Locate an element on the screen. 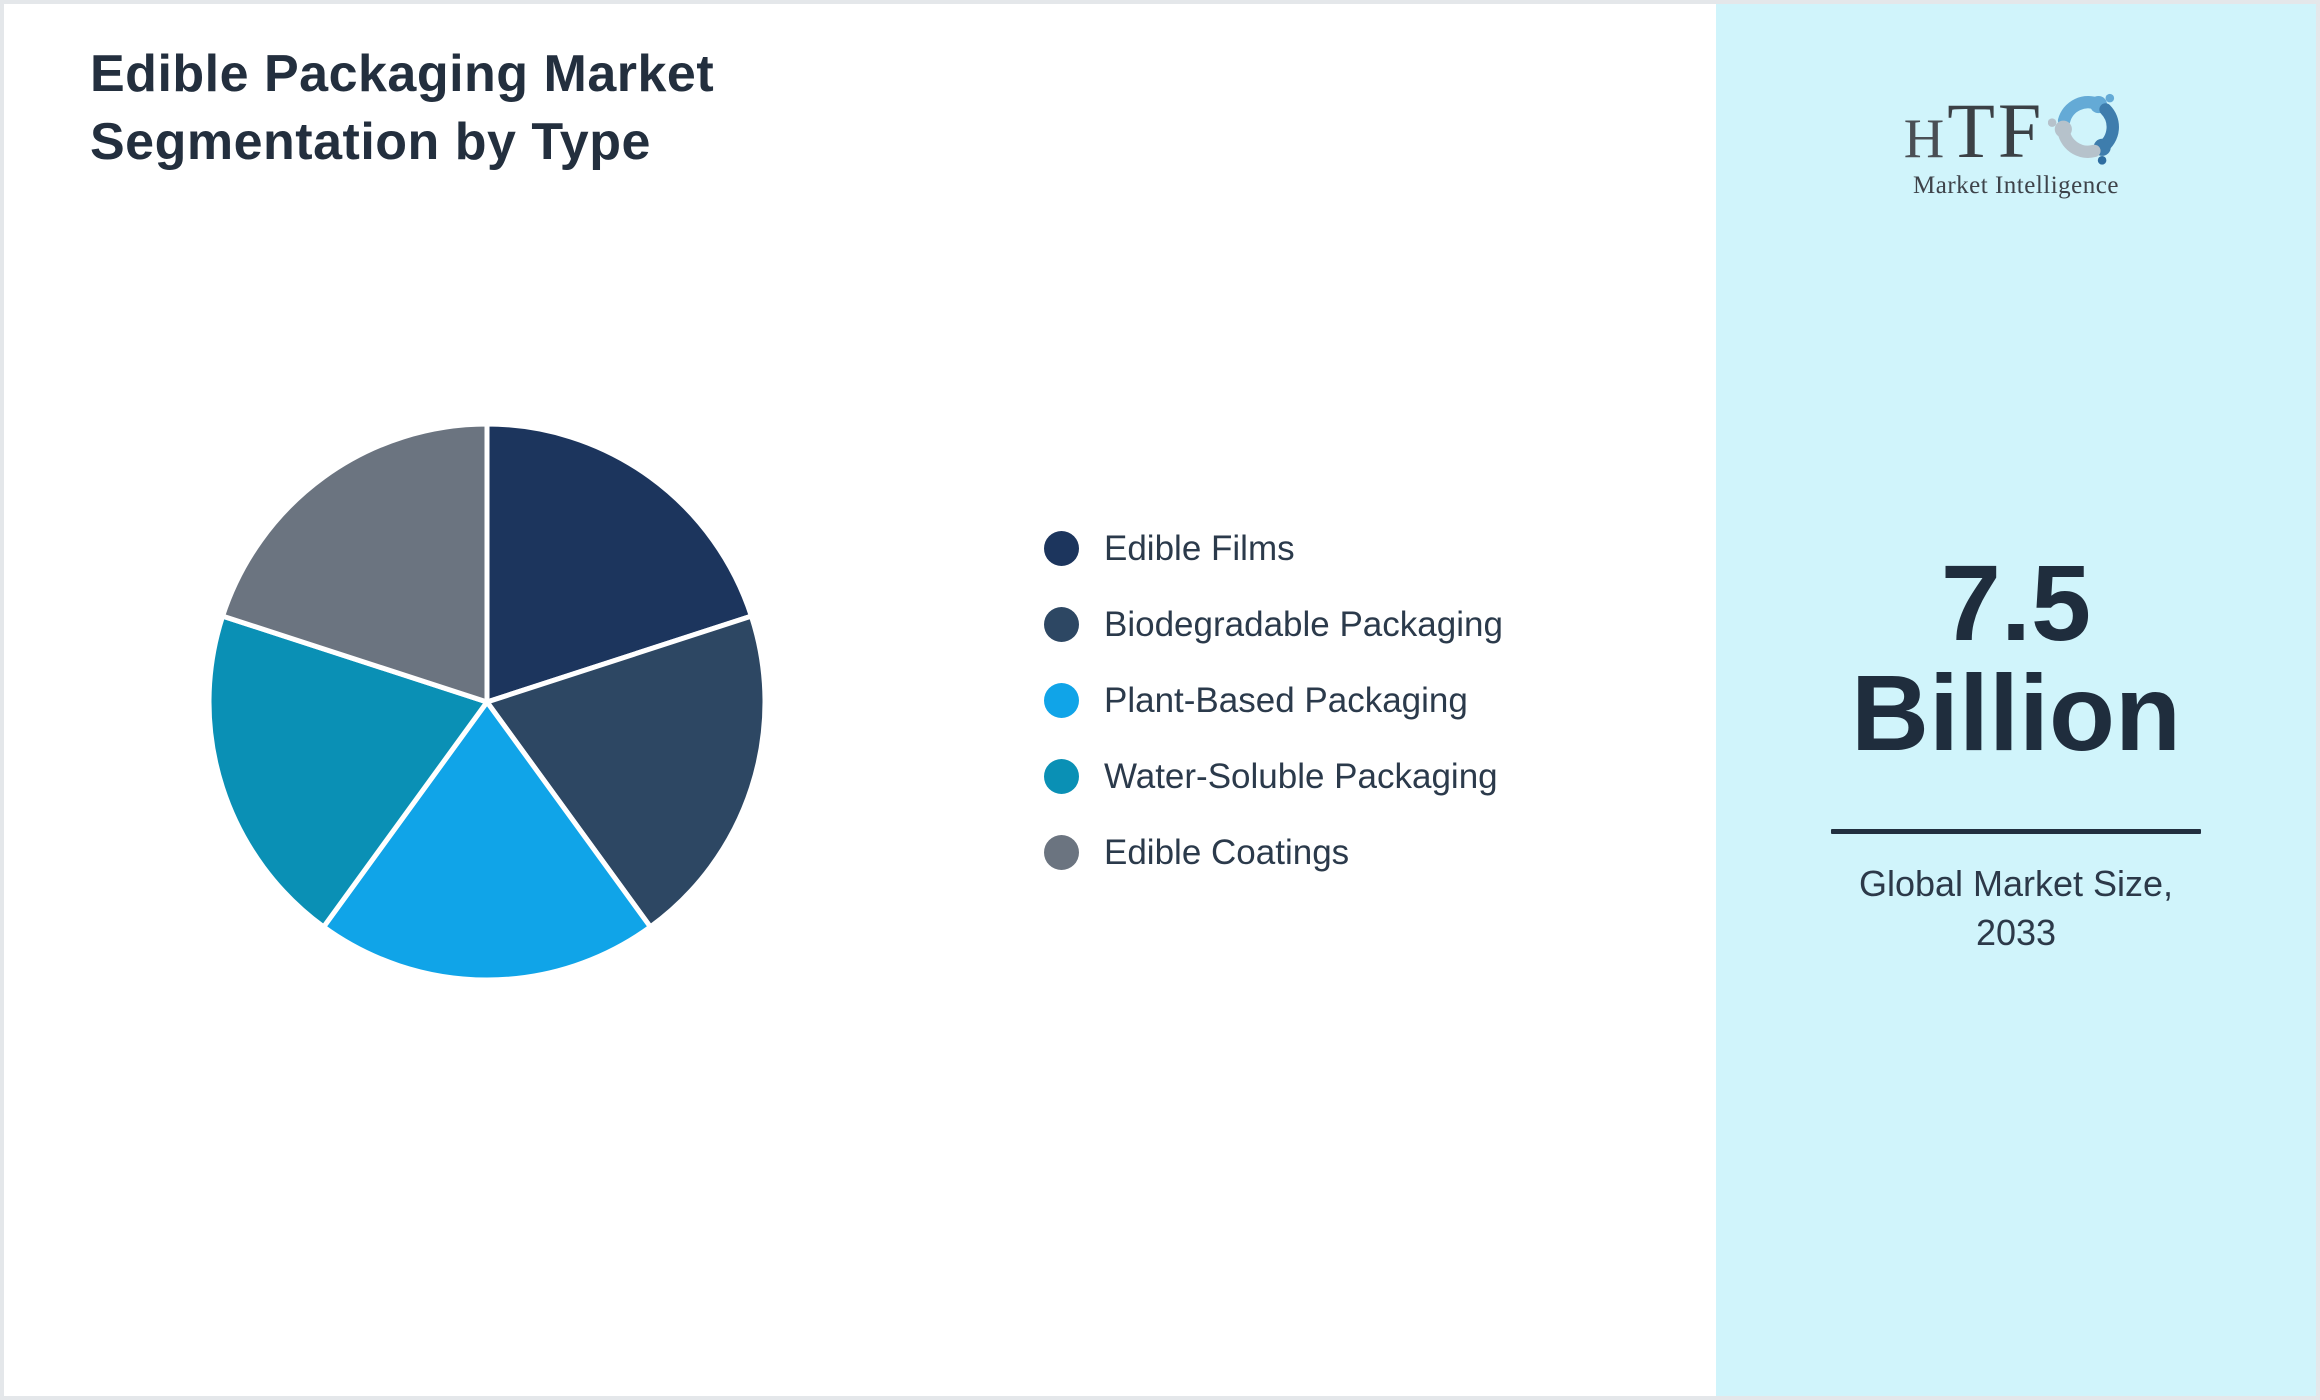 The width and height of the screenshot is (2320, 1400). pie-slice-edible-films is located at coordinates (619, 563).